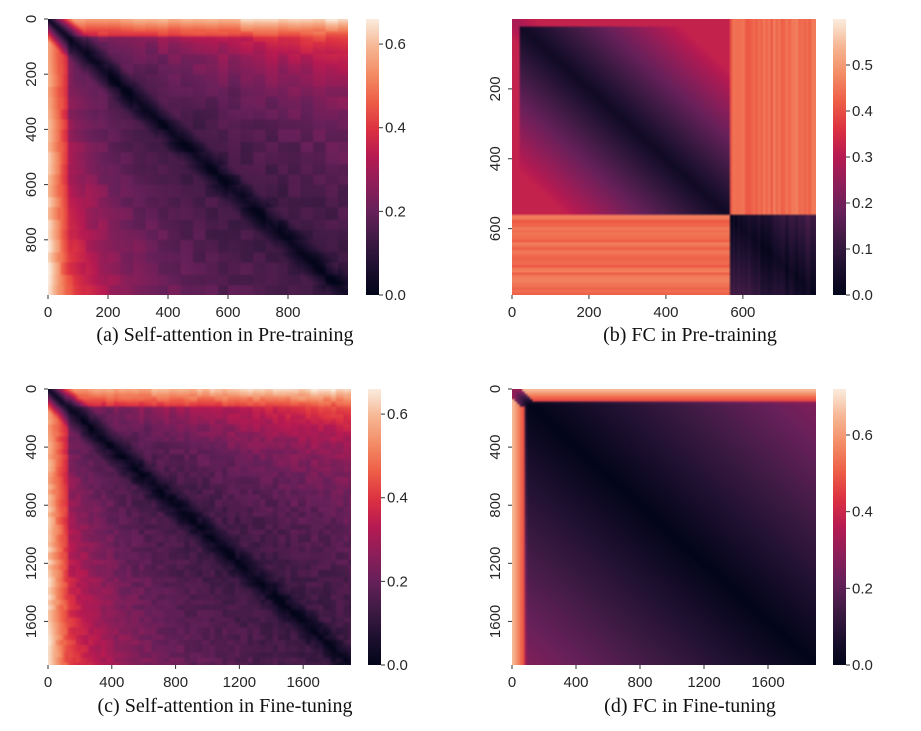 This screenshot has width=921, height=731. Describe the element at coordinates (198, 157) in the screenshot. I see `heatmap-cells-a` at that location.